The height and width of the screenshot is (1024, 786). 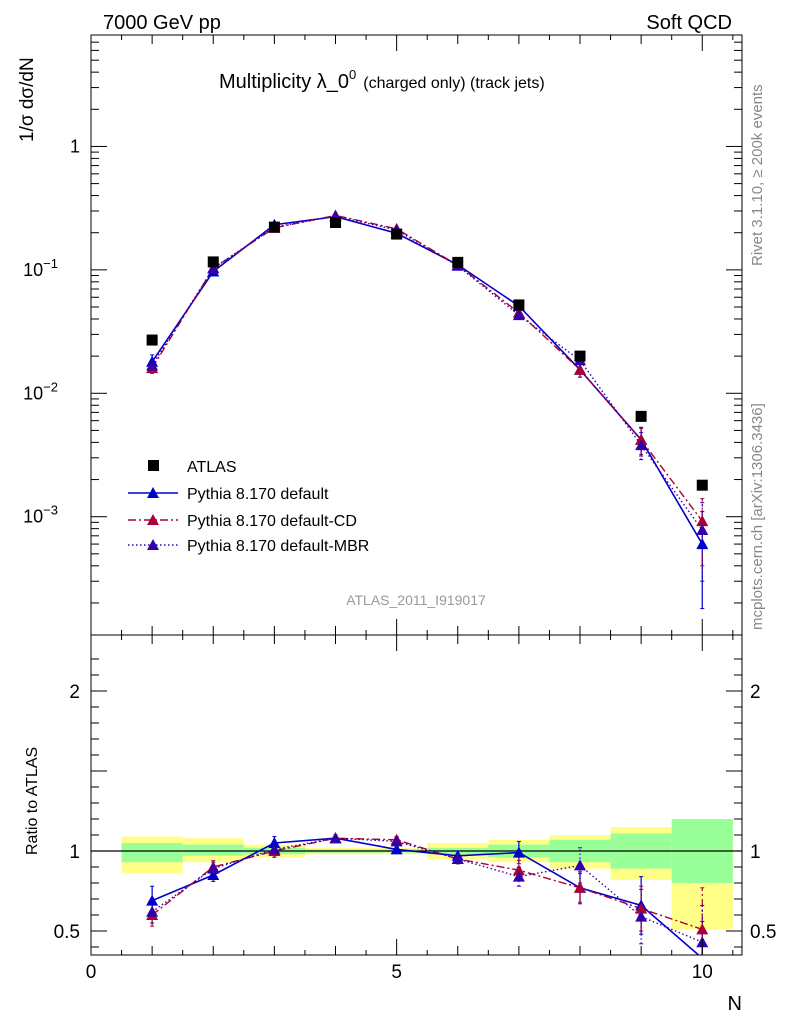 What do you see at coordinates (40, 391) in the screenshot?
I see `top-y-tick-label: 10⁻²` at bounding box center [40, 391].